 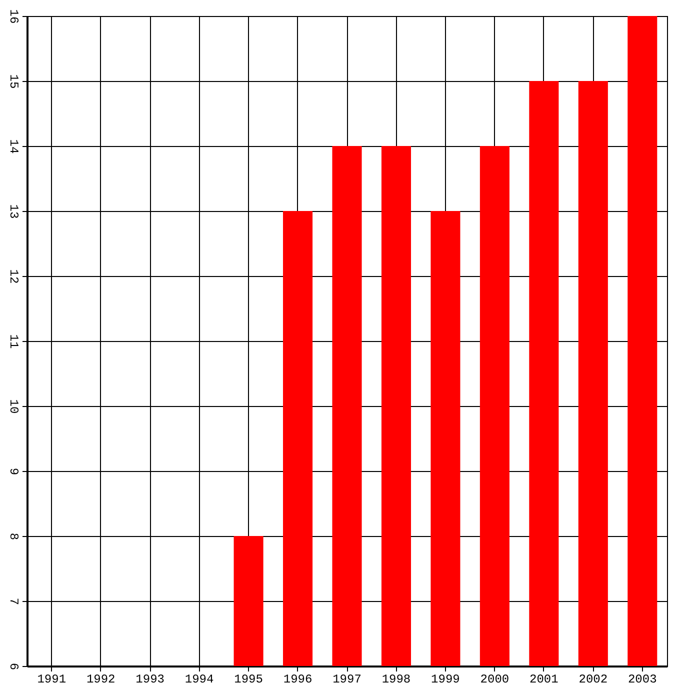 I want to click on y-tick-label: 7, so click(x=13, y=602).